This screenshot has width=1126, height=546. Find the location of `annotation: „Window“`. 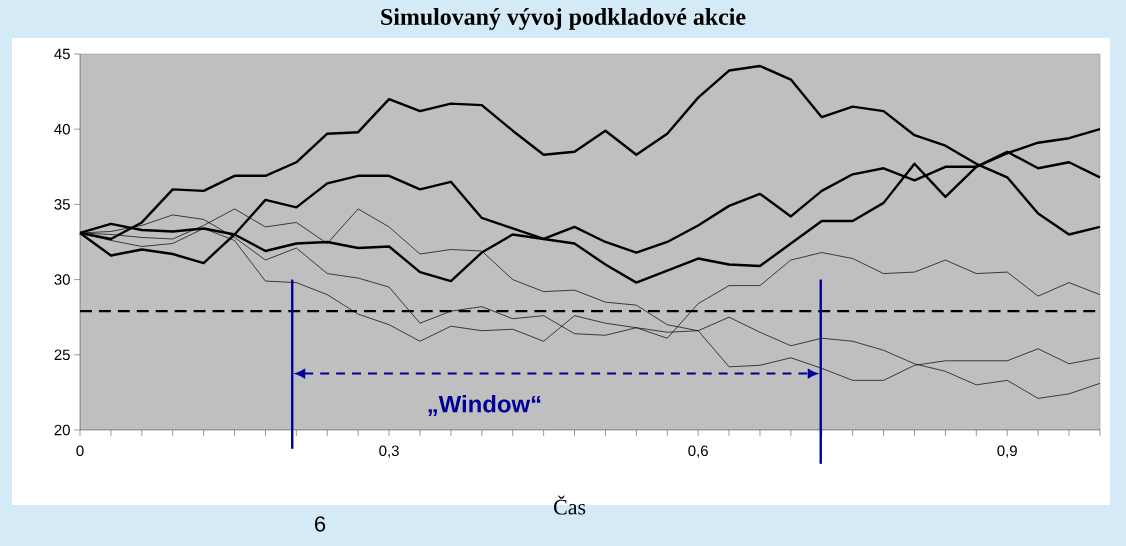

annotation: „Window“ is located at coordinates (484, 406).